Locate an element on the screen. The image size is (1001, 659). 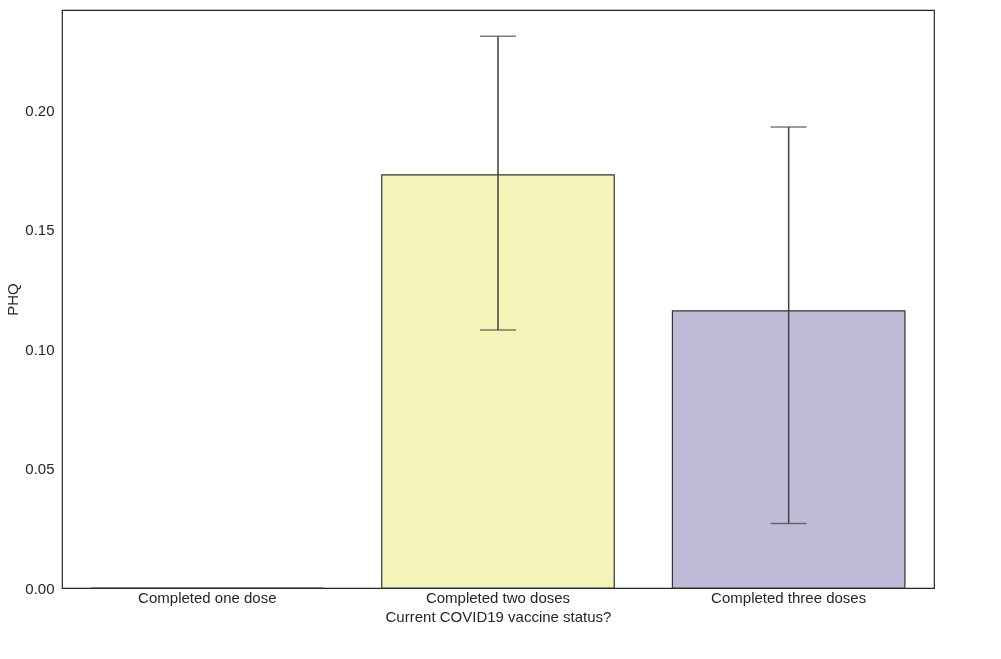
x-axis-title: Current COVID19 vaccine status? is located at coordinates (498, 616).